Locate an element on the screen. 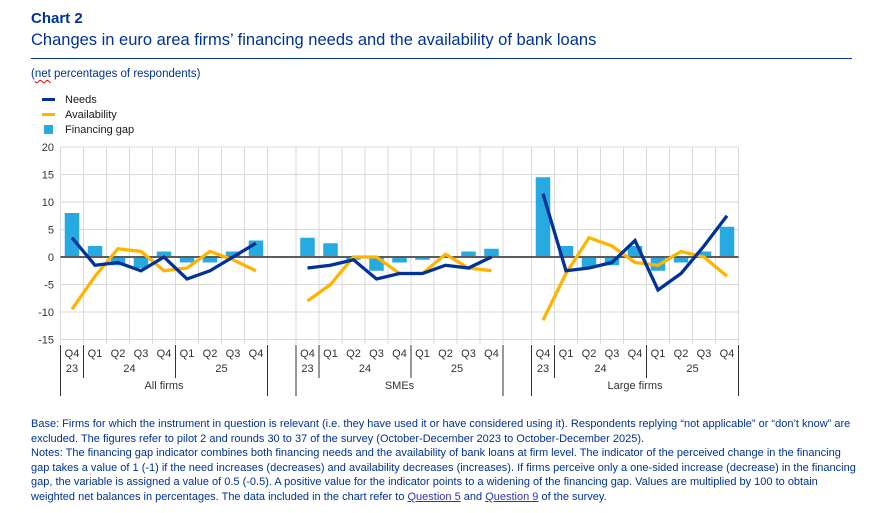 The width and height of the screenshot is (883, 513). x-axis-panel-2: Q4 Q1 Q2 Q3 Q4 Q1 Q2 Q3 Q4 23 24 25 SMEs is located at coordinates (399, 370).